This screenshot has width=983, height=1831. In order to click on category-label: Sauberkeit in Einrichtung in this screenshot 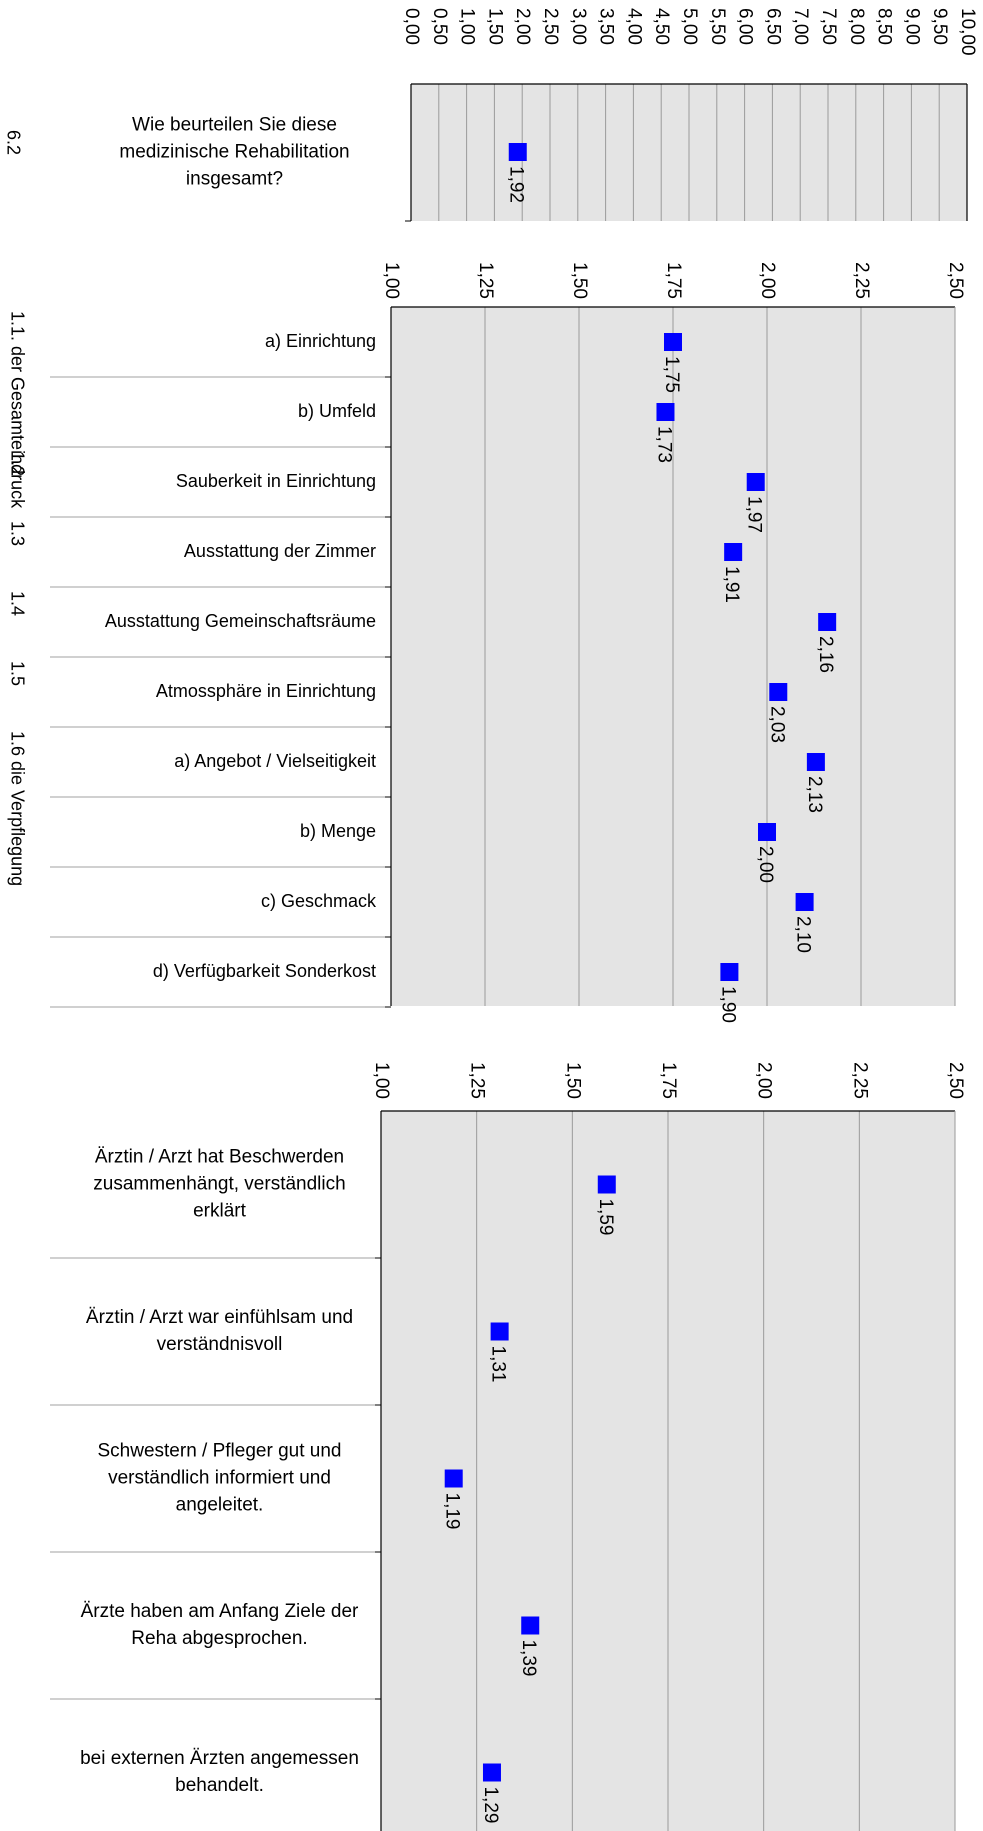, I will do `click(276, 481)`.